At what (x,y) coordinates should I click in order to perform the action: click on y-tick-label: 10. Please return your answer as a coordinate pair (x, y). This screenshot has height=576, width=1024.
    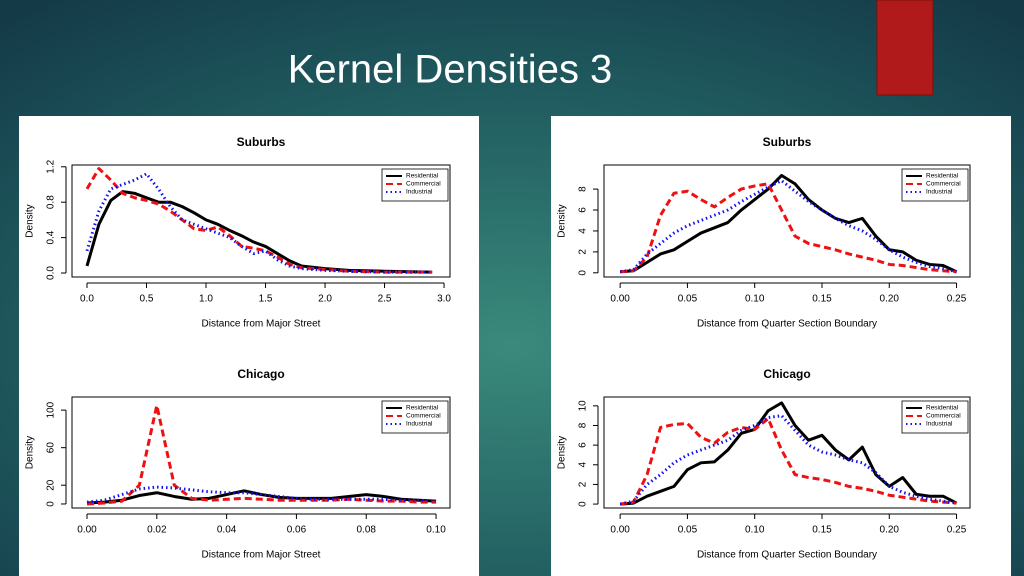
    Looking at the image, I should click on (583, 406).